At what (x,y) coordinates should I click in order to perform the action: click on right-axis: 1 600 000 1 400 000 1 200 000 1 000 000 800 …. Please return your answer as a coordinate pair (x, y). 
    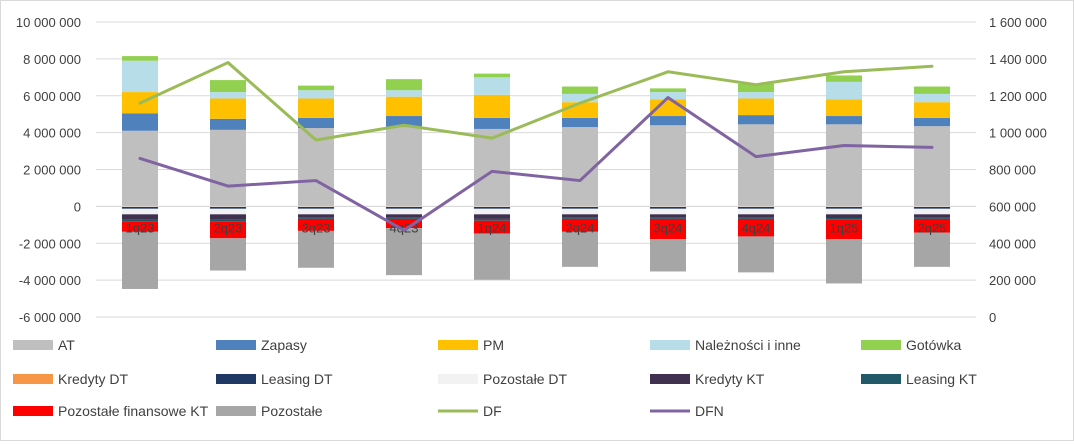
    Looking at the image, I should click on (1018, 170).